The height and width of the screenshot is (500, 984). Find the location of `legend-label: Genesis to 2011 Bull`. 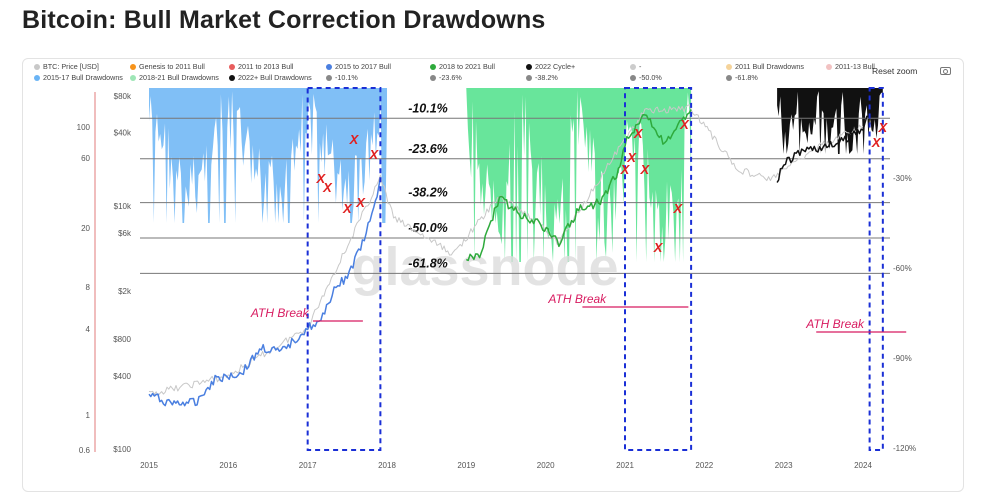

legend-label: Genesis to 2011 Bull is located at coordinates (172, 66).